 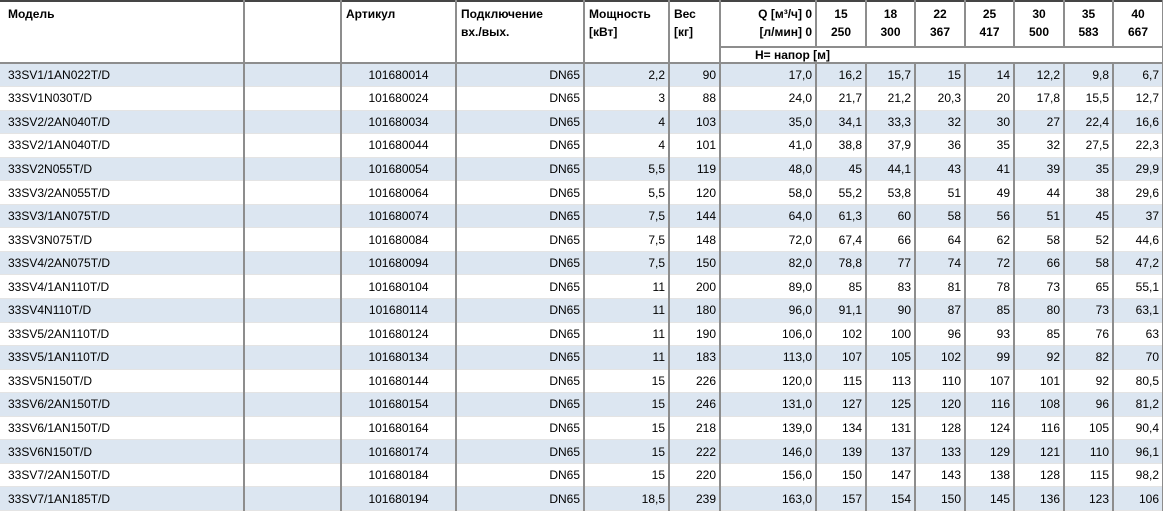 I want to click on weight-cell: 218, so click(x=695, y=428).